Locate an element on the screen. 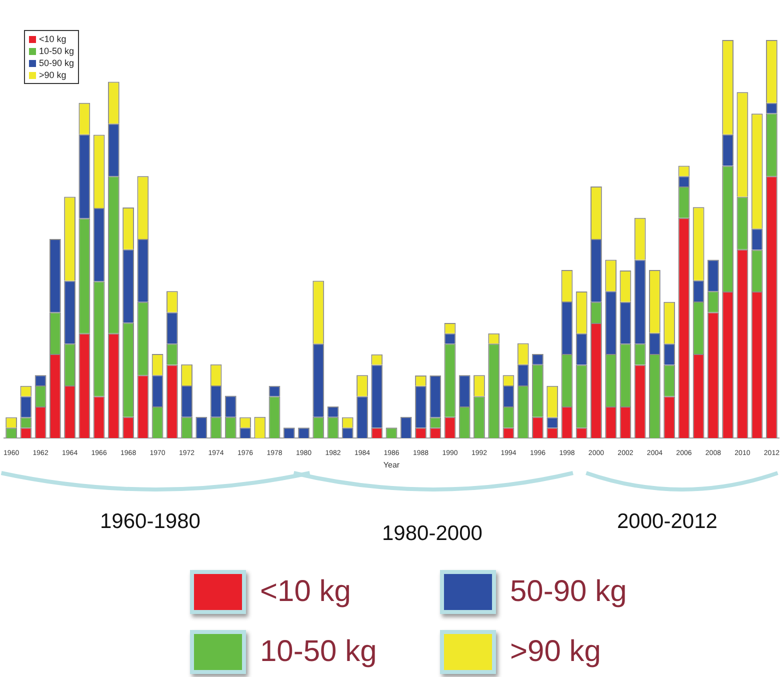  legend-label: 50-90 kg is located at coordinates (56, 63).